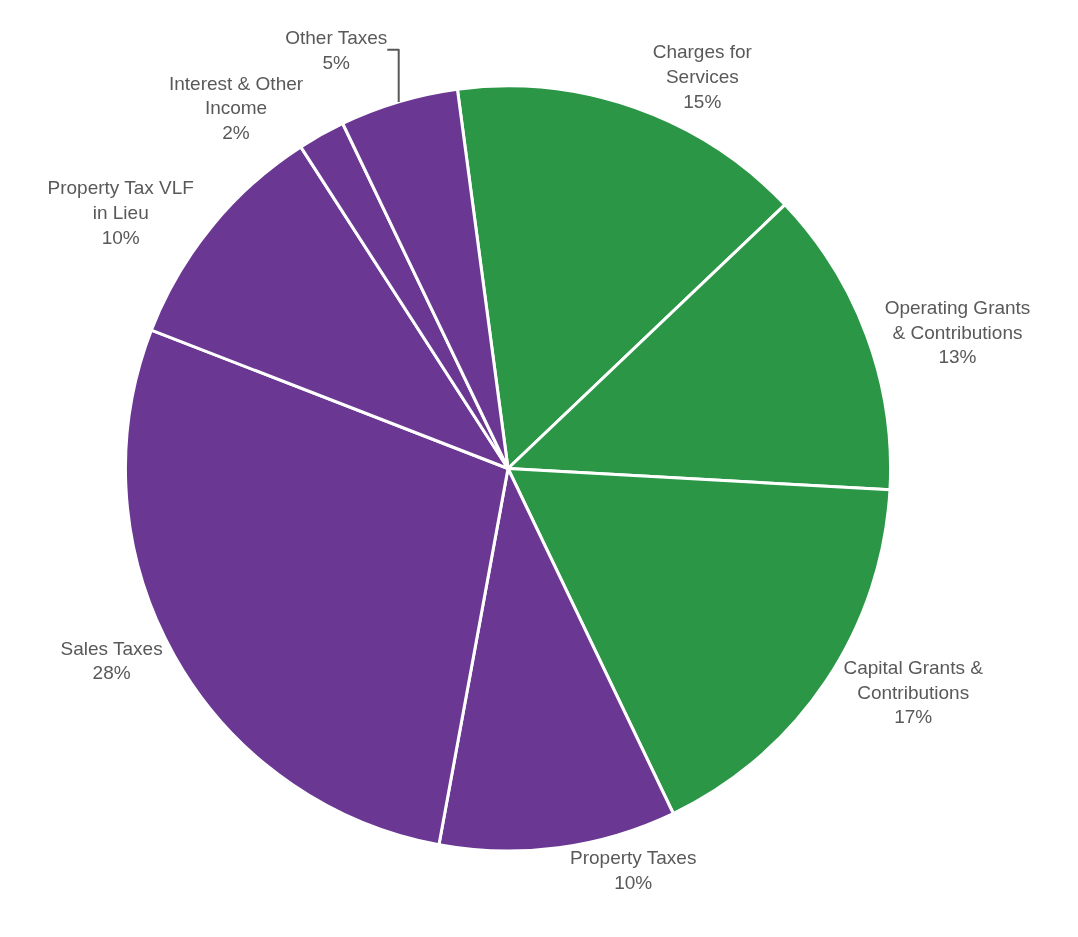 This screenshot has height=937, width=1078. I want to click on slice-label: Capital Grants & Contributions, so click(913, 680).